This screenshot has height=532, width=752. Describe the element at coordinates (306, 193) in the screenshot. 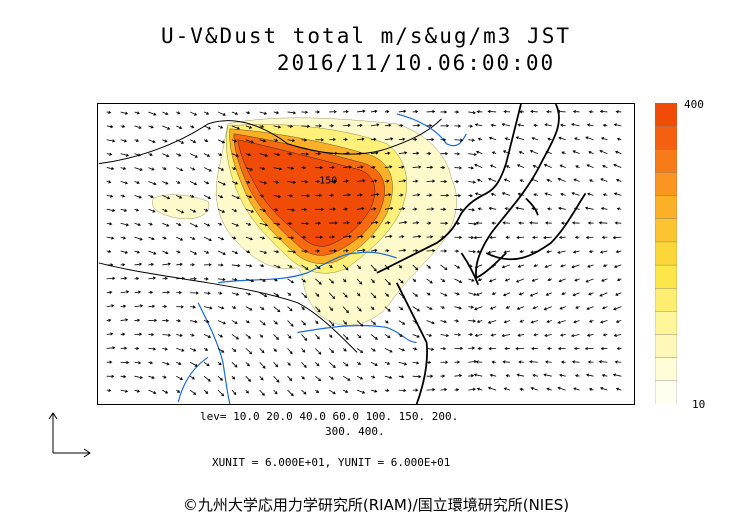

I see `dust-region-red` at that location.